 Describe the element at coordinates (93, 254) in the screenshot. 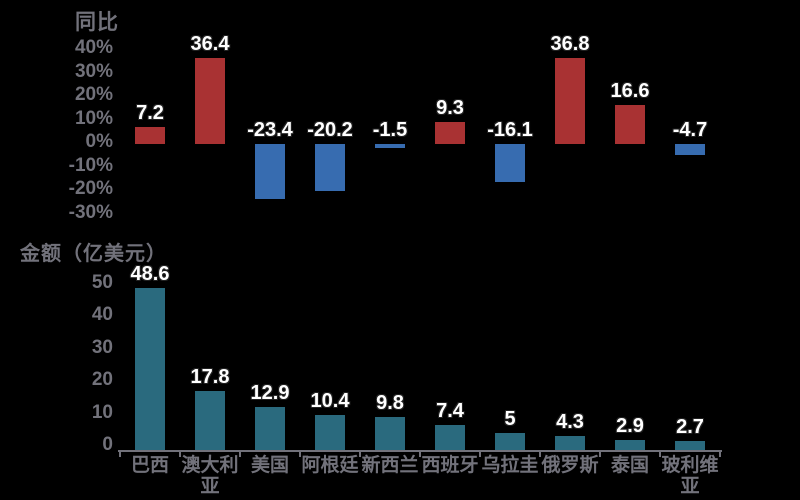

I see `amount-chart-title: 金额（亿美元）` at that location.